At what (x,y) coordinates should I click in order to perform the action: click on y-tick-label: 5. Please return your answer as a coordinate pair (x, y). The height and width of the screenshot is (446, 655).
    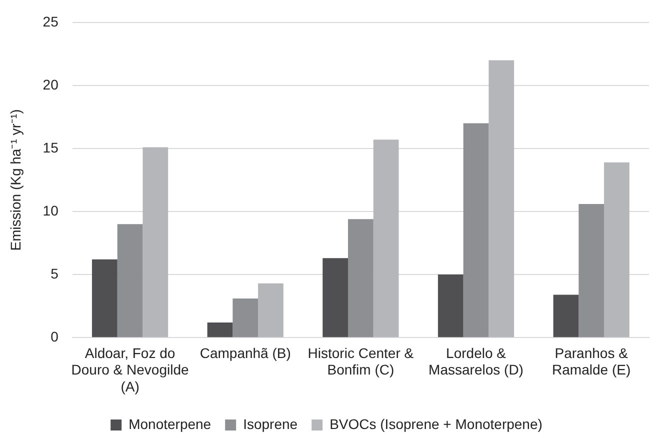
    Looking at the image, I should click on (54, 273).